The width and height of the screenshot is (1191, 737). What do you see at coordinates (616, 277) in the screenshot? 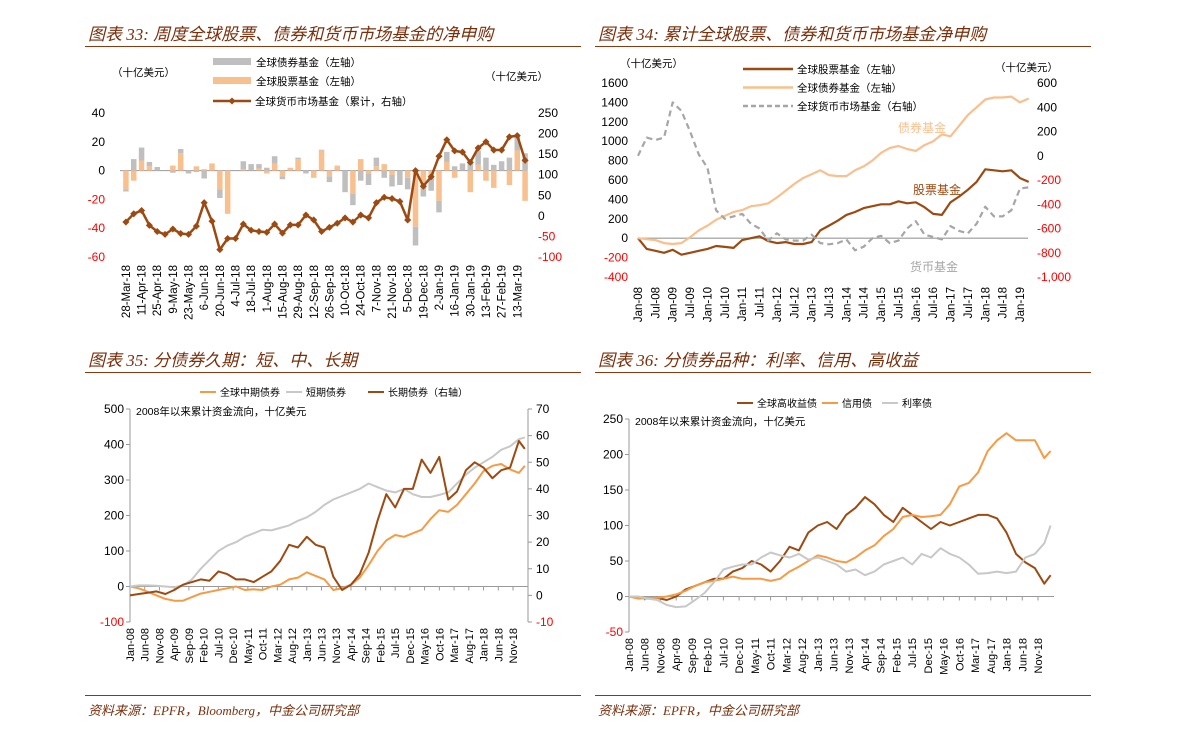
I see `left-tick-label: -400` at bounding box center [616, 277].